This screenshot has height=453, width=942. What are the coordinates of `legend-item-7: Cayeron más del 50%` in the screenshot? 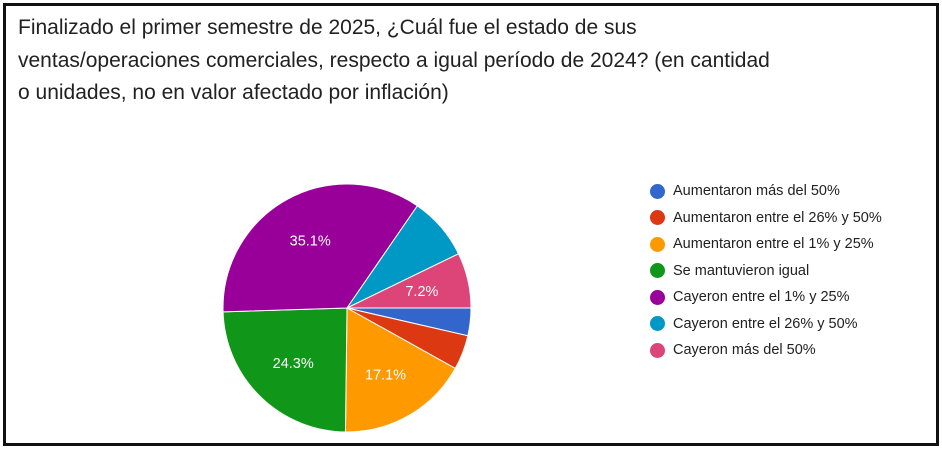 It's located at (766, 350).